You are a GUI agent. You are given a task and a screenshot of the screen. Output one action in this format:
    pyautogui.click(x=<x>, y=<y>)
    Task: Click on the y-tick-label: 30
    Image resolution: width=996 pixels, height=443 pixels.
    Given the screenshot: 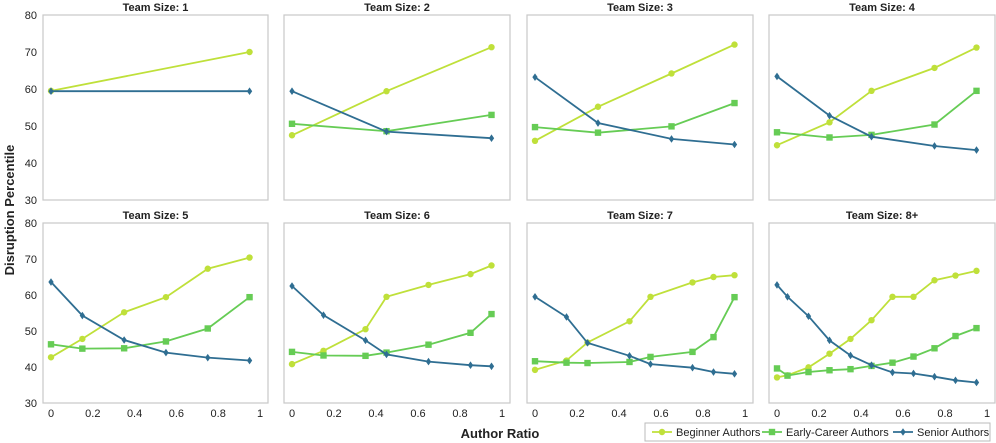 What is the action you would take?
    pyautogui.click(x=31, y=404)
    